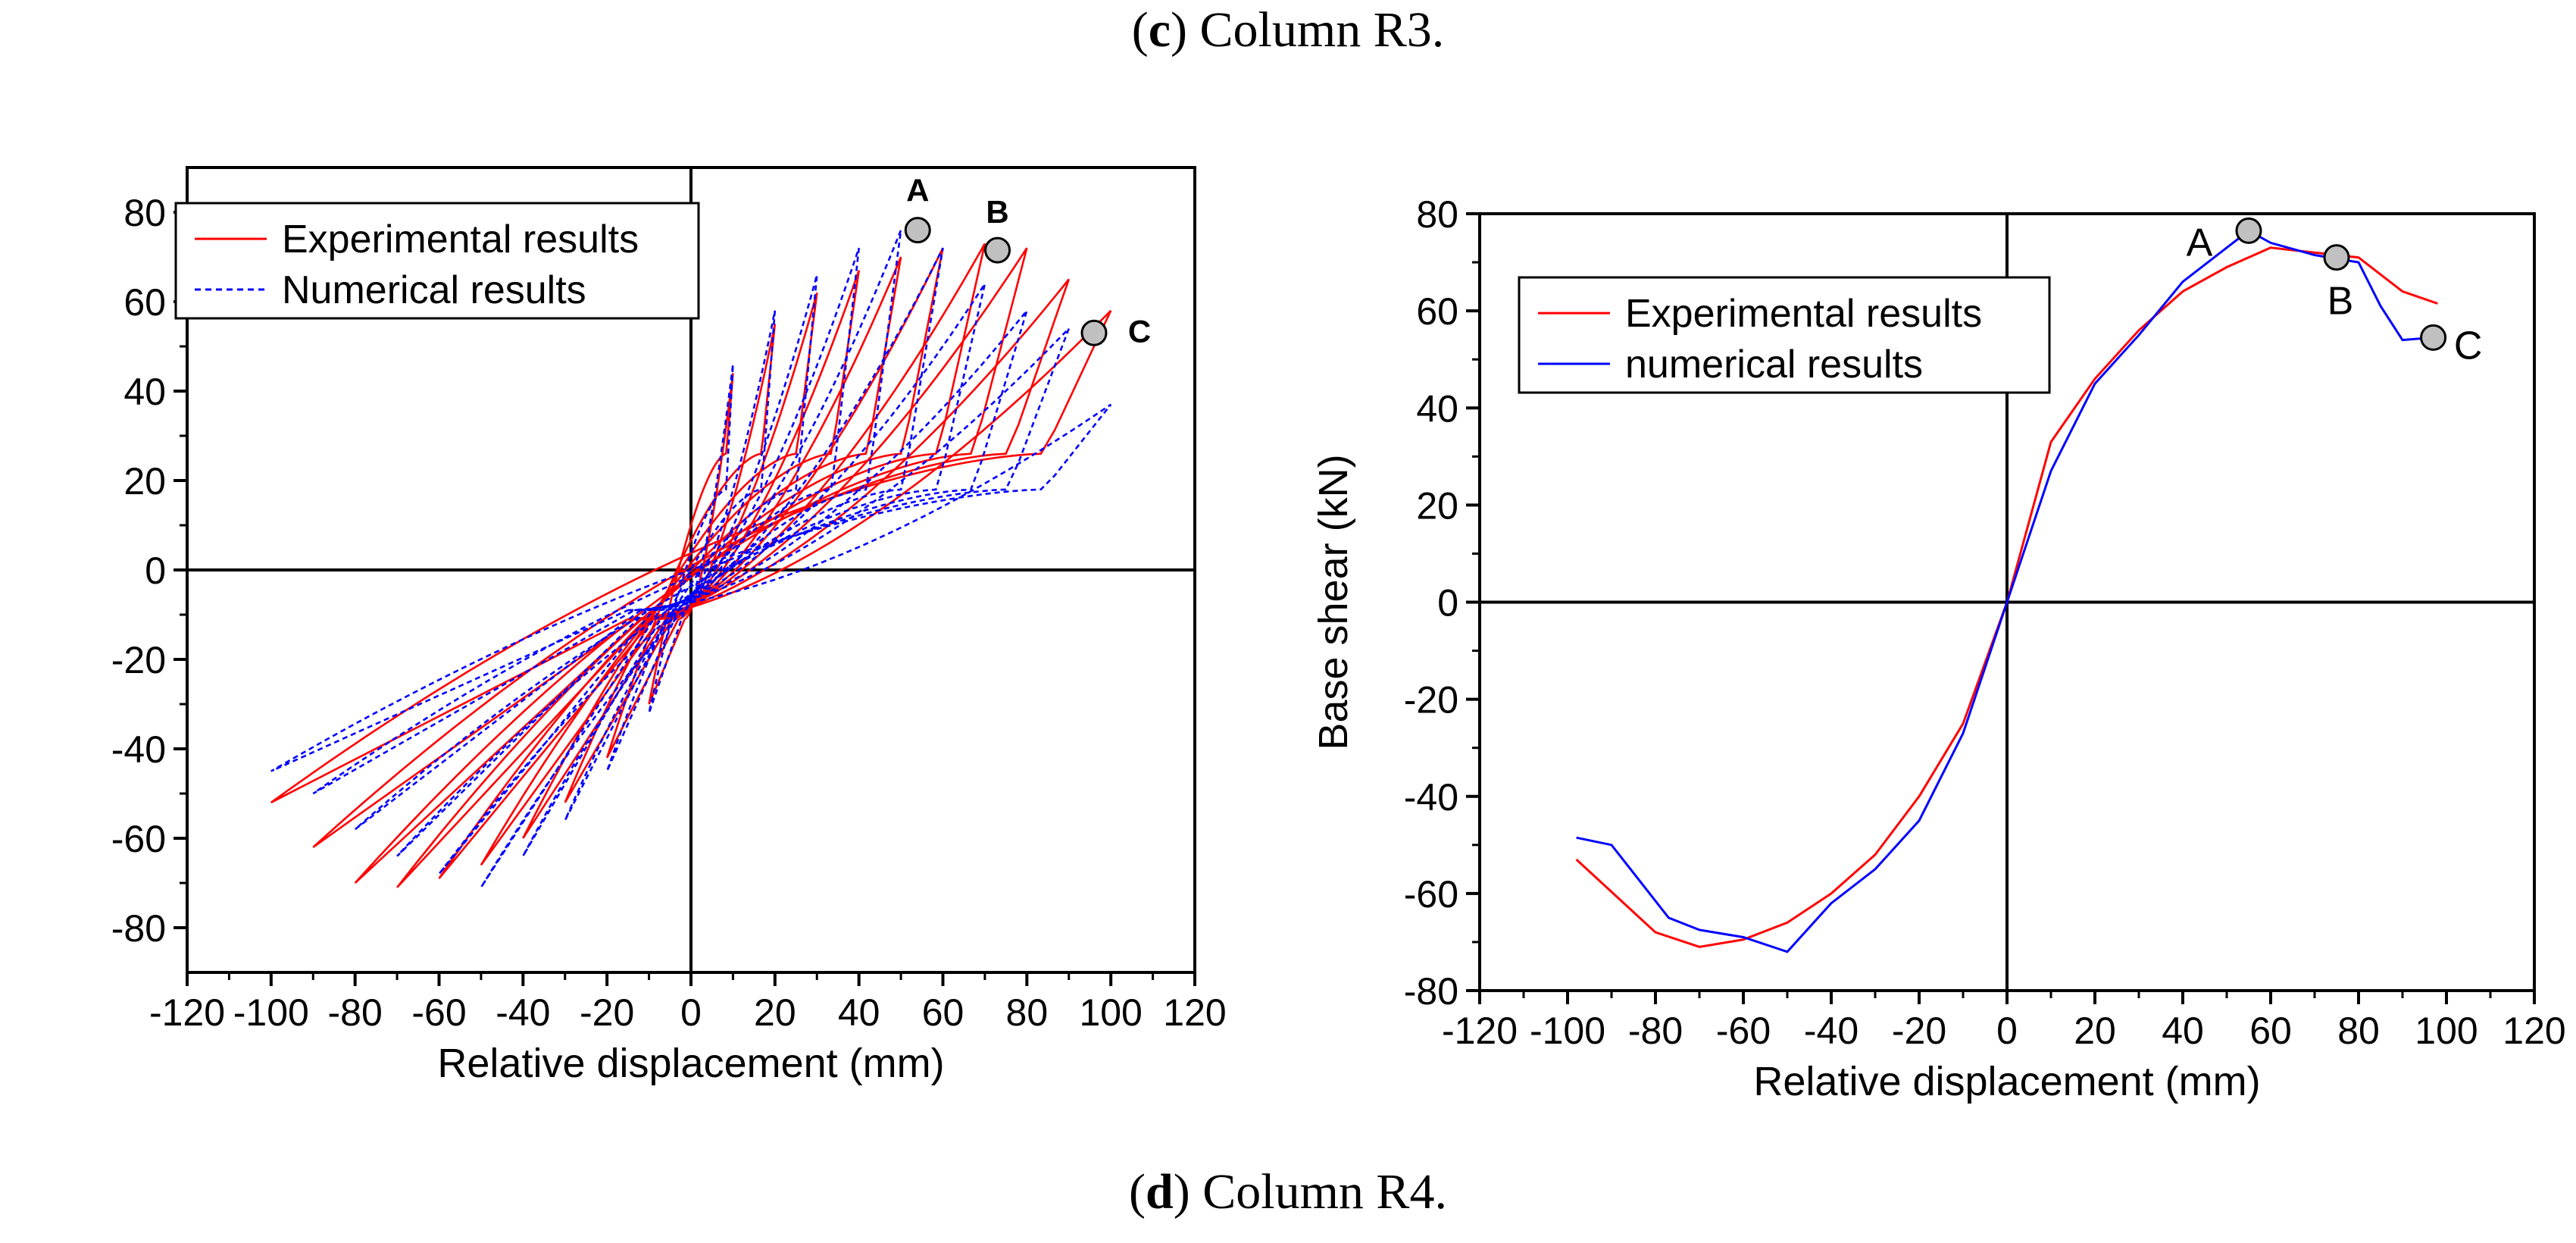 The image size is (2576, 1243). I want to click on numerical-loop-10mm, so click(691, 539).